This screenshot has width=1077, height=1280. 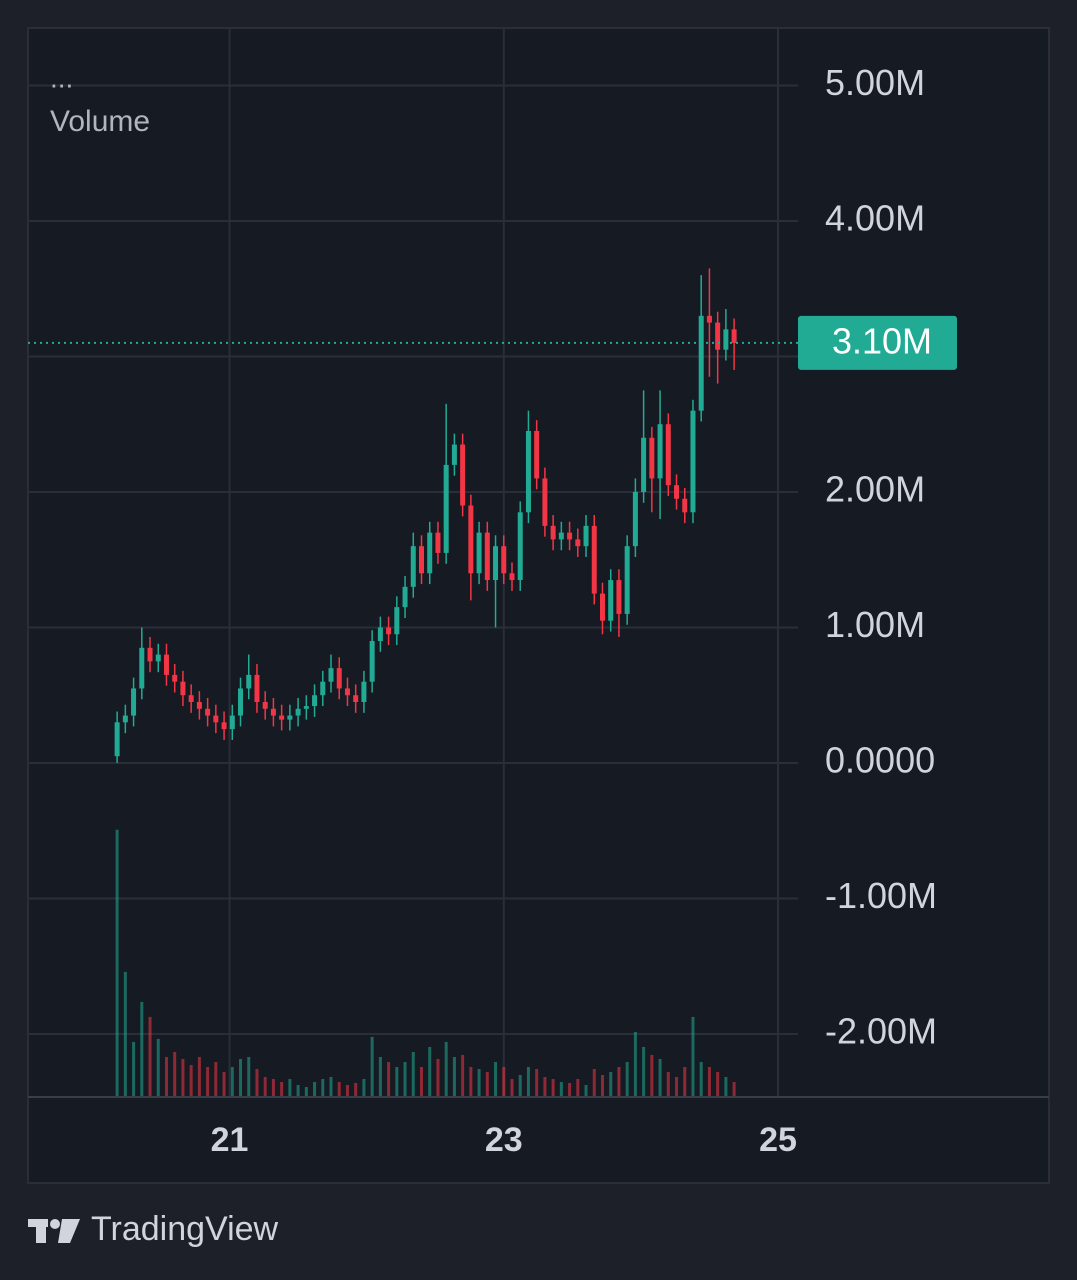 What do you see at coordinates (54, 1231) in the screenshot?
I see `logo` at bounding box center [54, 1231].